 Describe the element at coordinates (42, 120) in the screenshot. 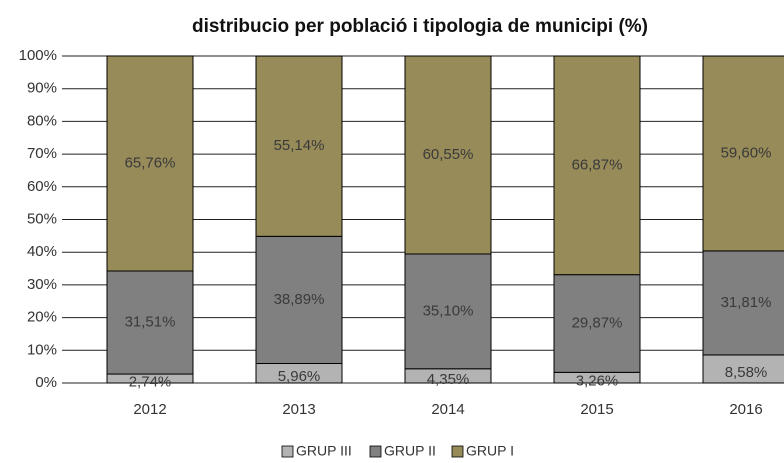

I see `y-tick-label: 80%` at that location.